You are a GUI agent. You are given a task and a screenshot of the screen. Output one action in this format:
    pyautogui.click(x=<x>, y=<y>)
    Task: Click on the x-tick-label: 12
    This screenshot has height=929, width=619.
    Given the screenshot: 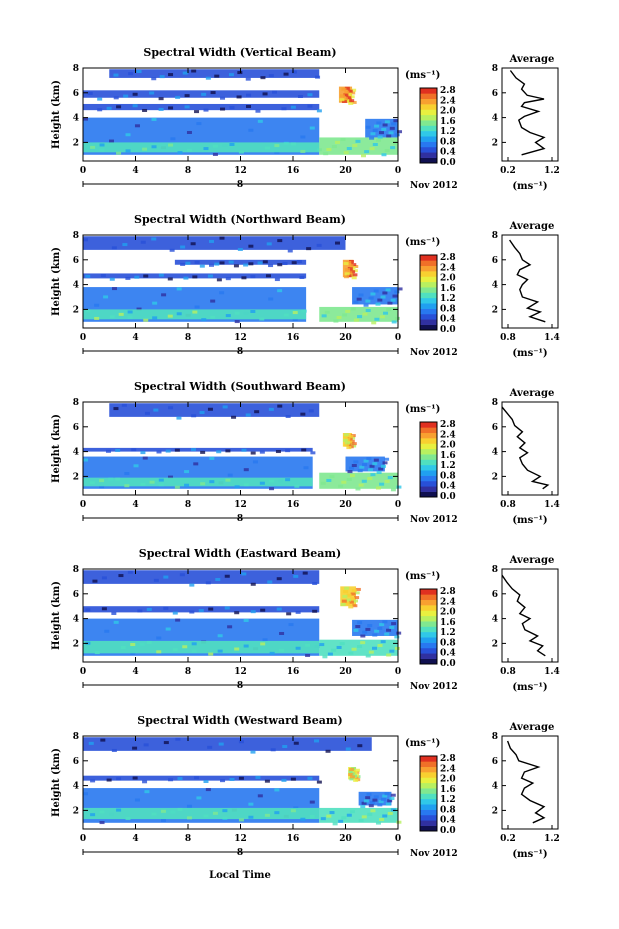 What is the action you would take?
    pyautogui.click(x=240, y=505)
    